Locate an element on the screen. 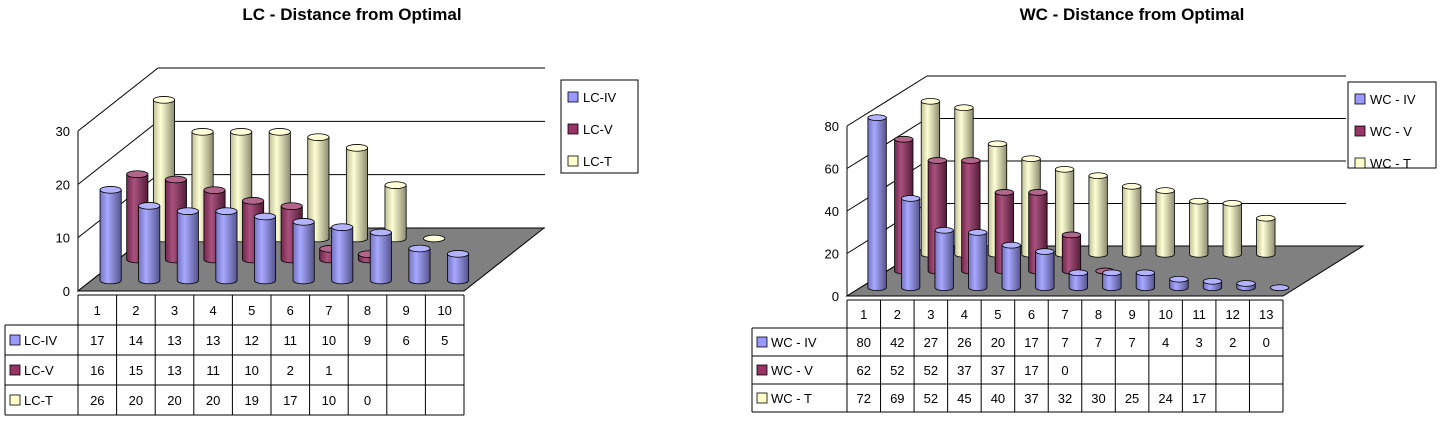 This screenshot has height=426, width=1440. data-table-value: 1 is located at coordinates (328, 370).